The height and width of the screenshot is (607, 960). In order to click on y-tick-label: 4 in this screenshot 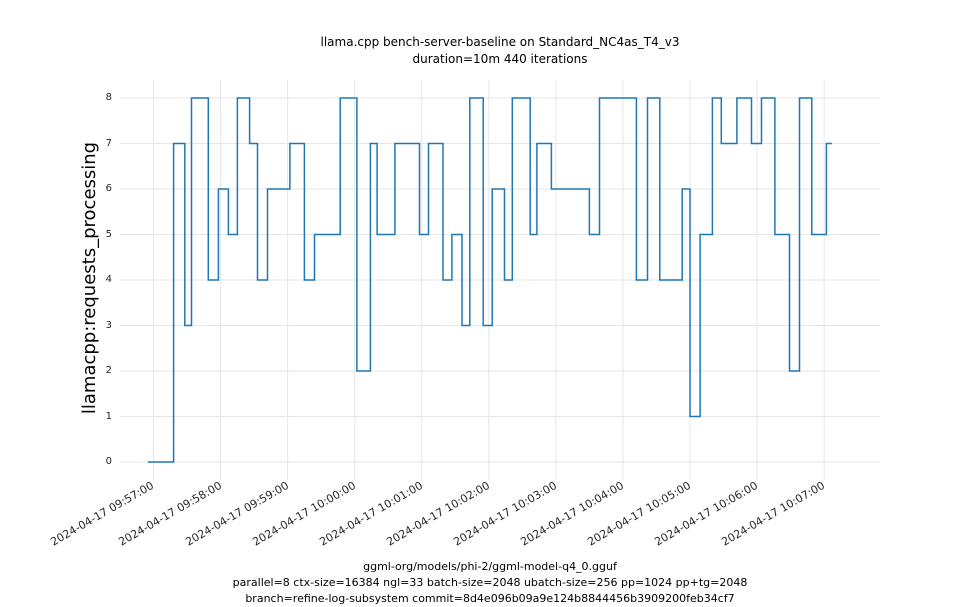, I will do `click(108, 279)`.